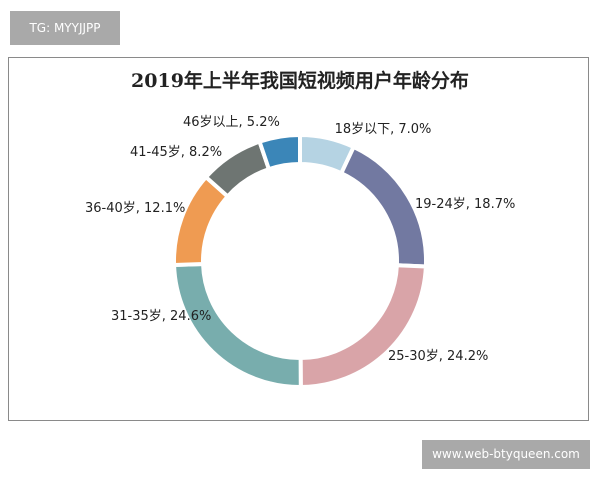  I want to click on tag-badge: TG: MYYJJPP, so click(65, 28).